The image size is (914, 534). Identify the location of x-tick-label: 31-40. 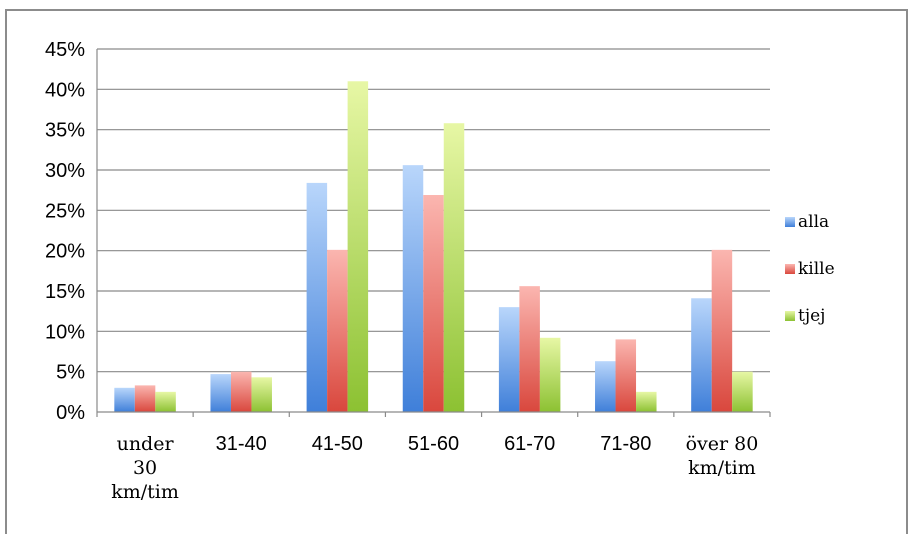
(241, 444).